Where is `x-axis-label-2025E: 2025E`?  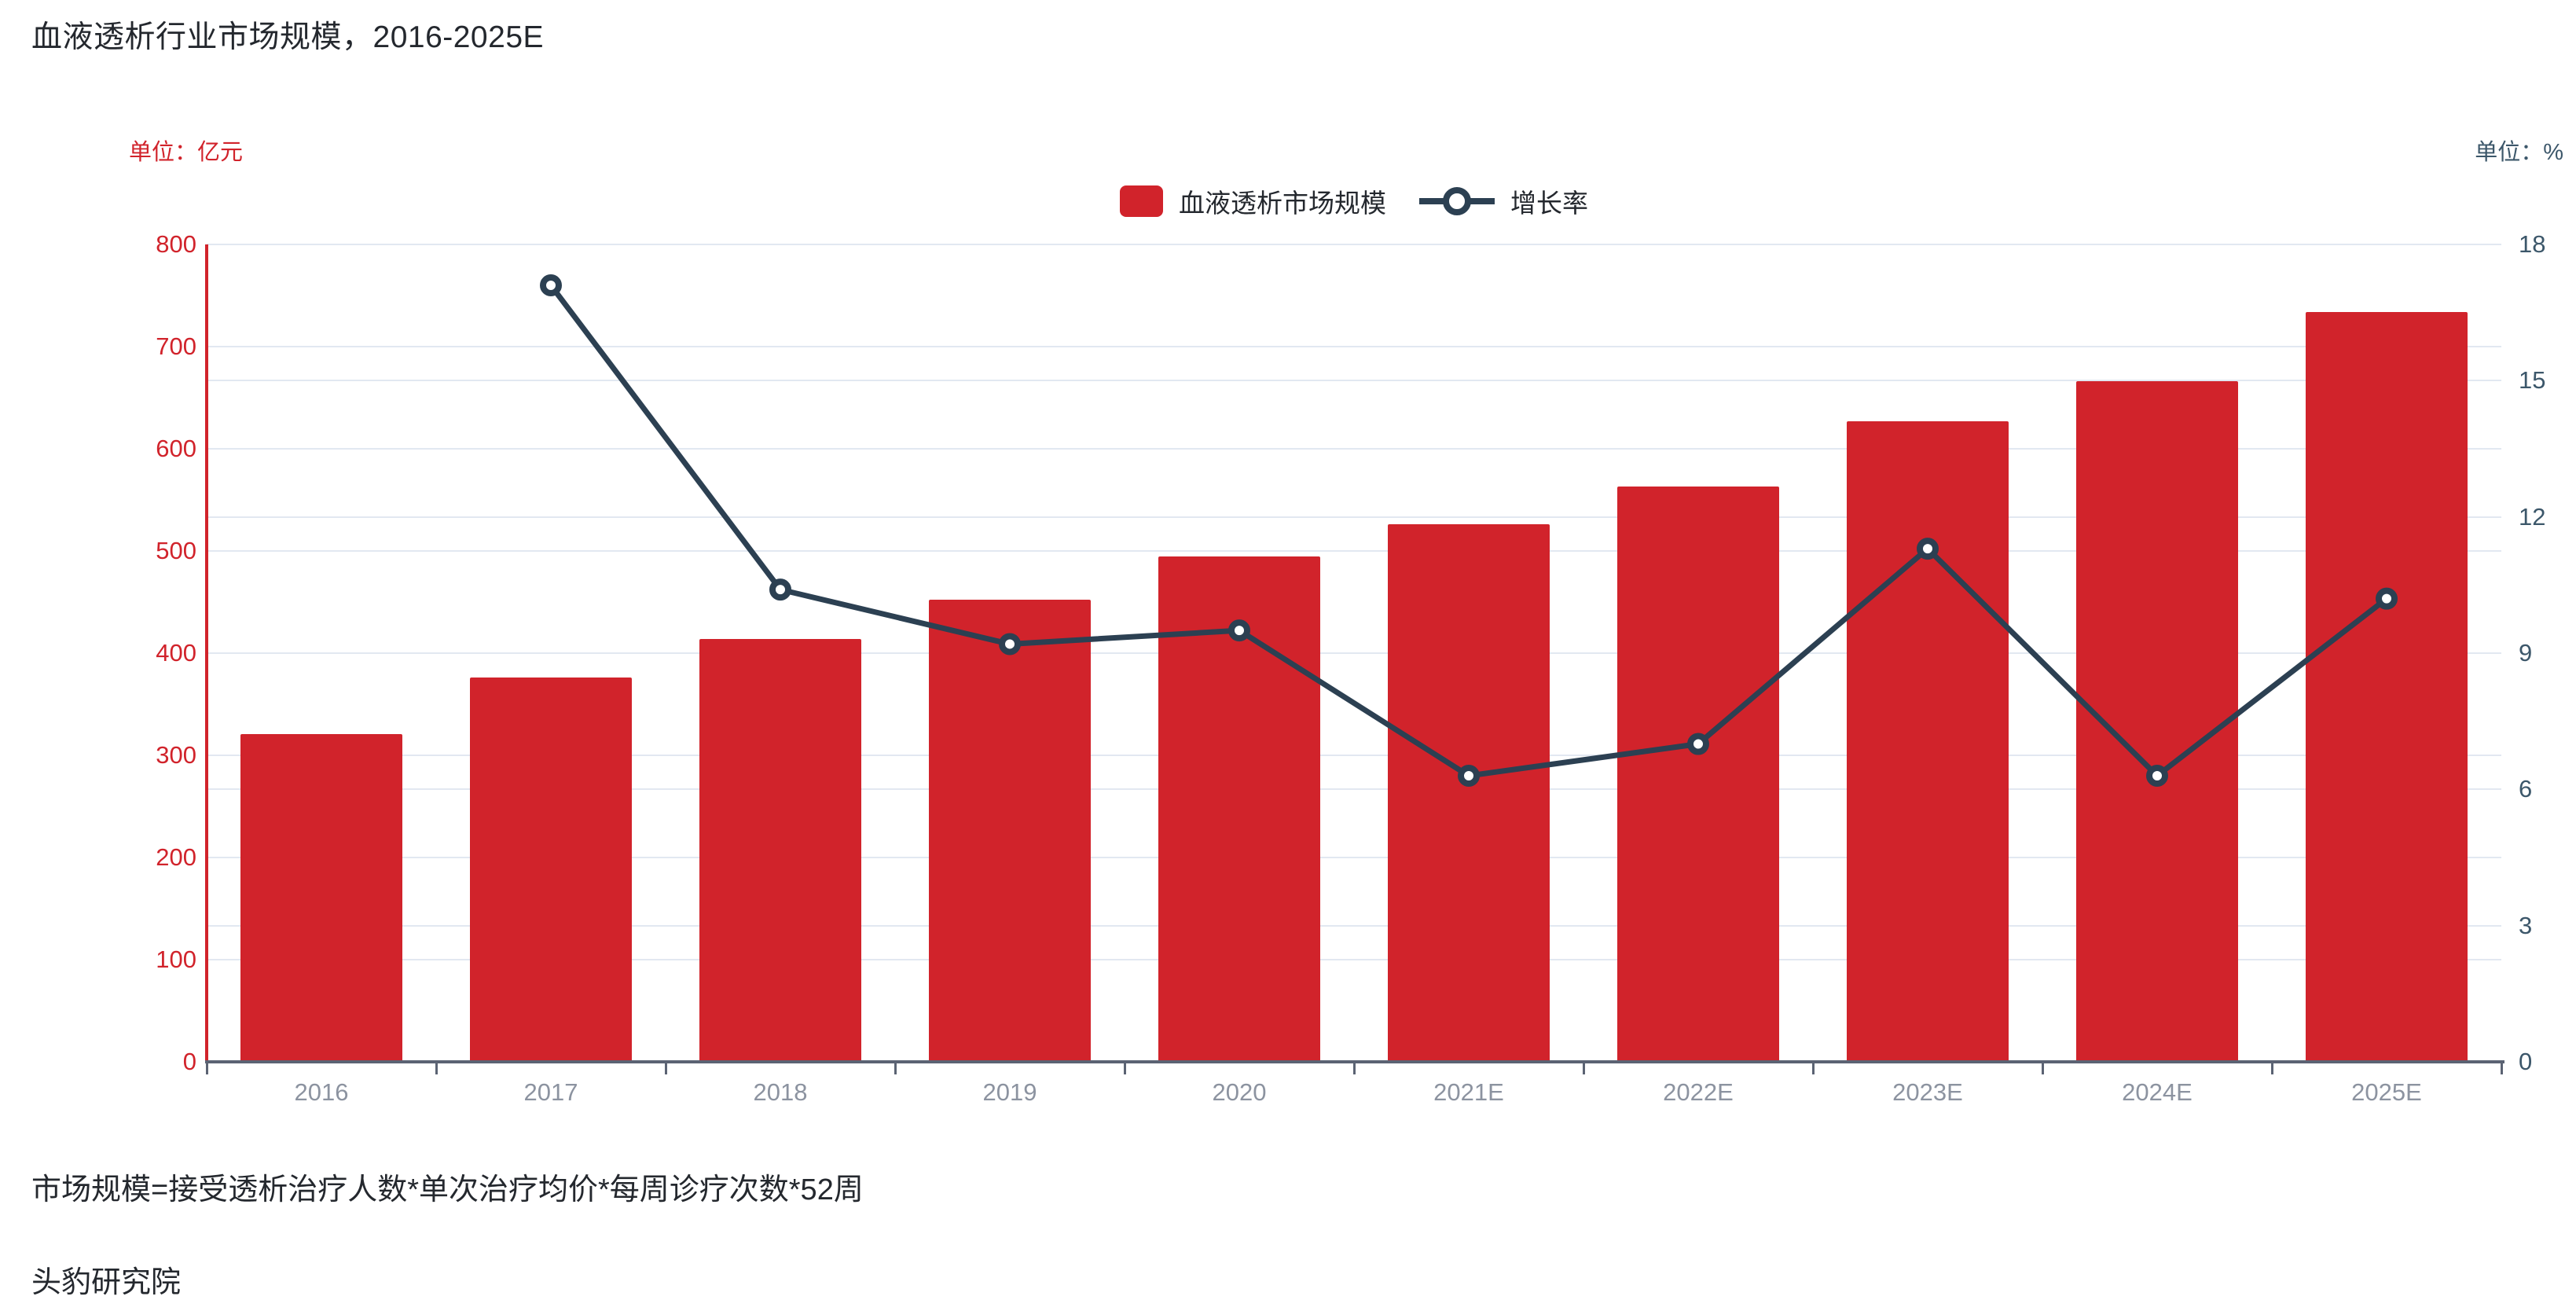
x-axis-label-2025E: 2025E is located at coordinates (2386, 1092).